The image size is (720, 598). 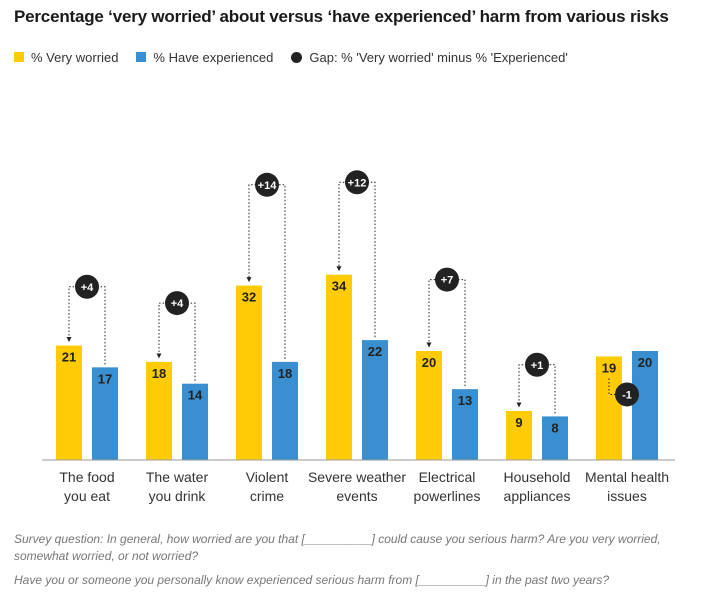 What do you see at coordinates (447, 477) in the screenshot?
I see `category-label-electrical-powerlines-line1: Electrical` at bounding box center [447, 477].